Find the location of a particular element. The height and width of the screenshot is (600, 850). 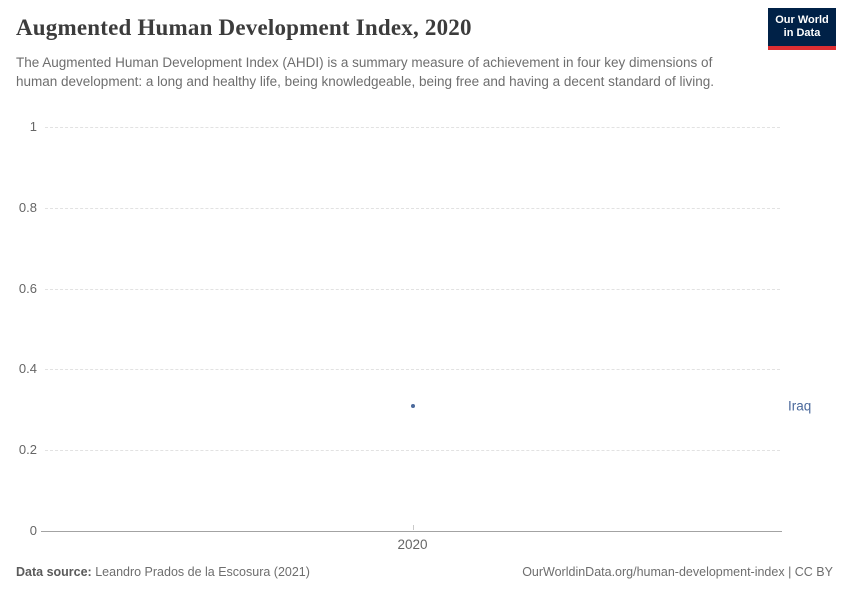

x-tick-mark-2020 is located at coordinates (413, 527).